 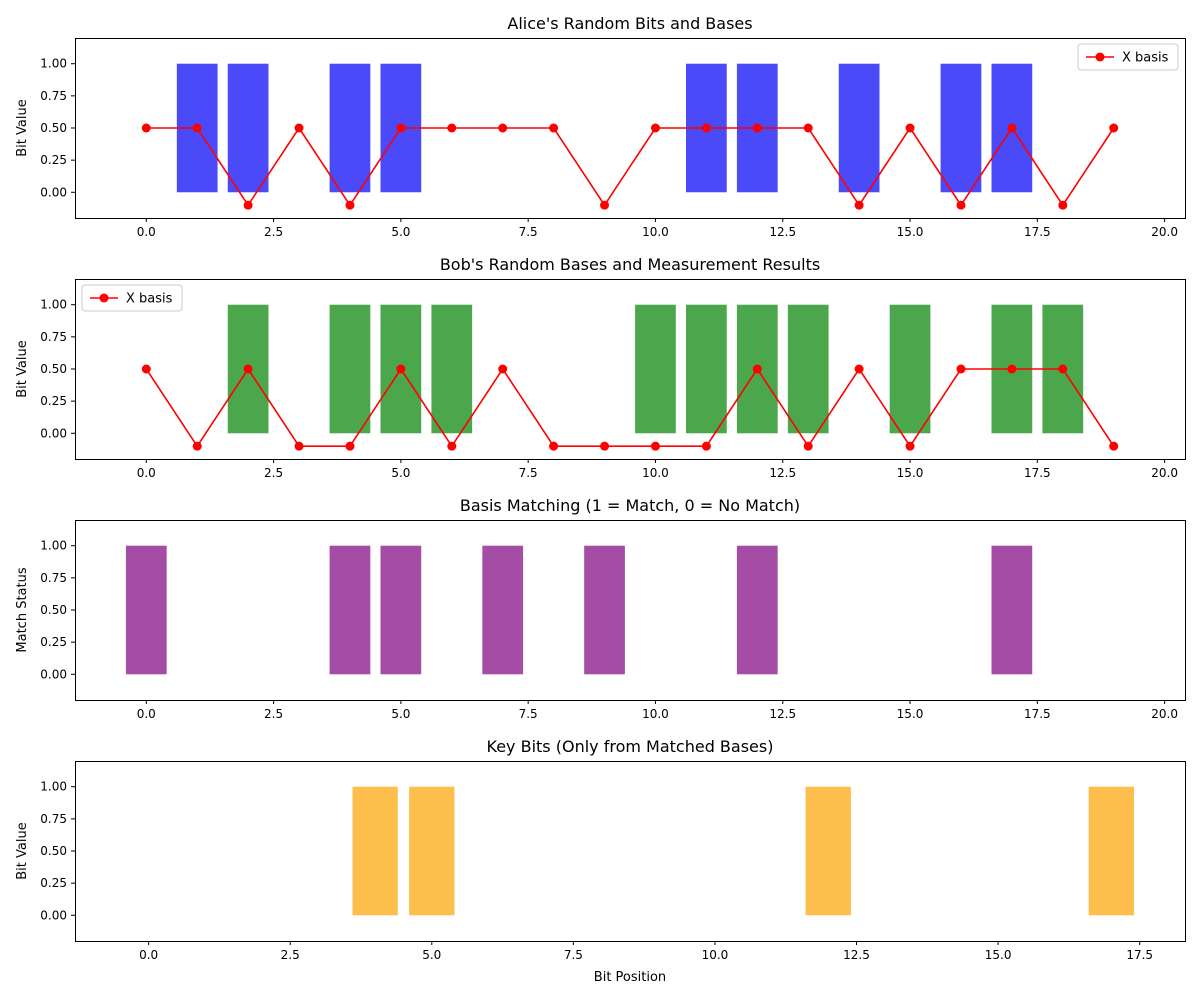 I want to click on legend: X basis, so click(x=132, y=298).